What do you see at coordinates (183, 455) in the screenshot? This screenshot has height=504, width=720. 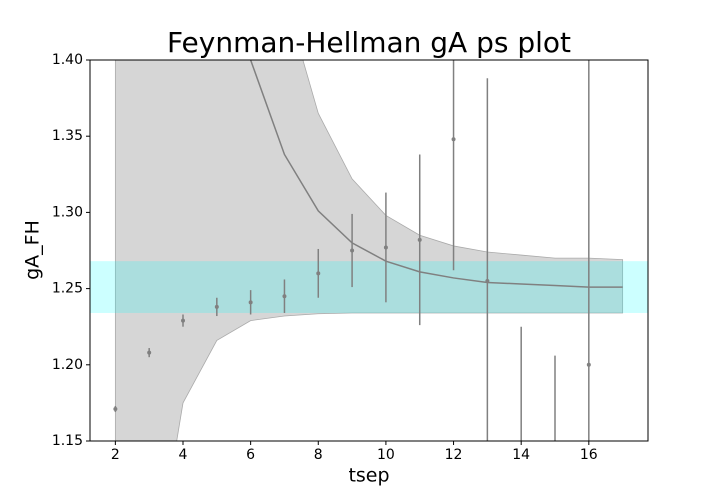 I see `x-tick-label: 4` at bounding box center [183, 455].